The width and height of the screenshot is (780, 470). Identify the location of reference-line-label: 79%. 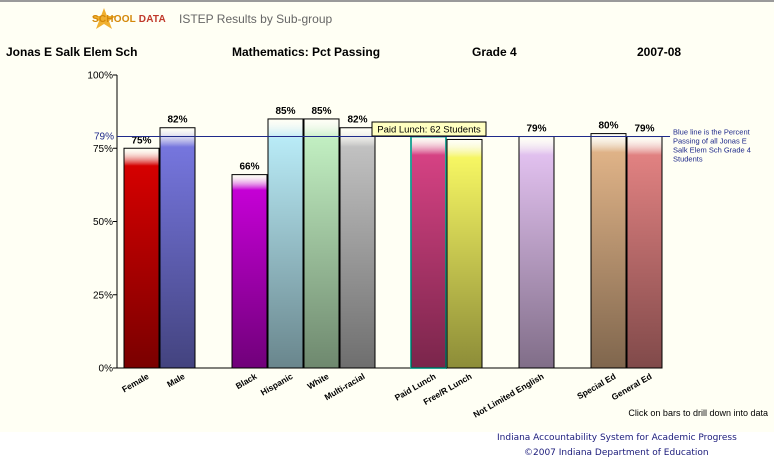
(104, 137).